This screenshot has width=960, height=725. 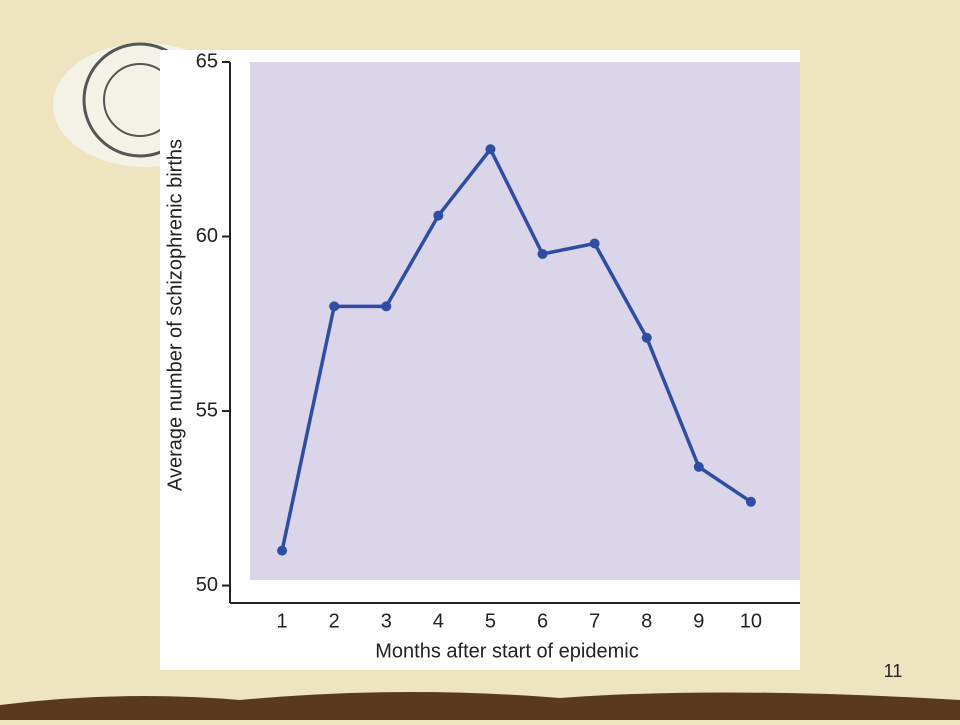 What do you see at coordinates (207, 585) in the screenshot?
I see `y-tick-label: 50` at bounding box center [207, 585].